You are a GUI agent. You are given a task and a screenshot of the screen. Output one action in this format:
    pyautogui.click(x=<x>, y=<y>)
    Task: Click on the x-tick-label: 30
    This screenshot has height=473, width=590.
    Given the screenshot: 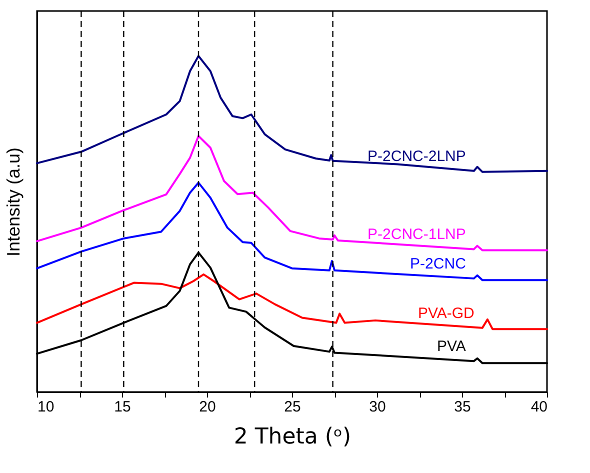 What is the action you would take?
    pyautogui.click(x=377, y=407)
    